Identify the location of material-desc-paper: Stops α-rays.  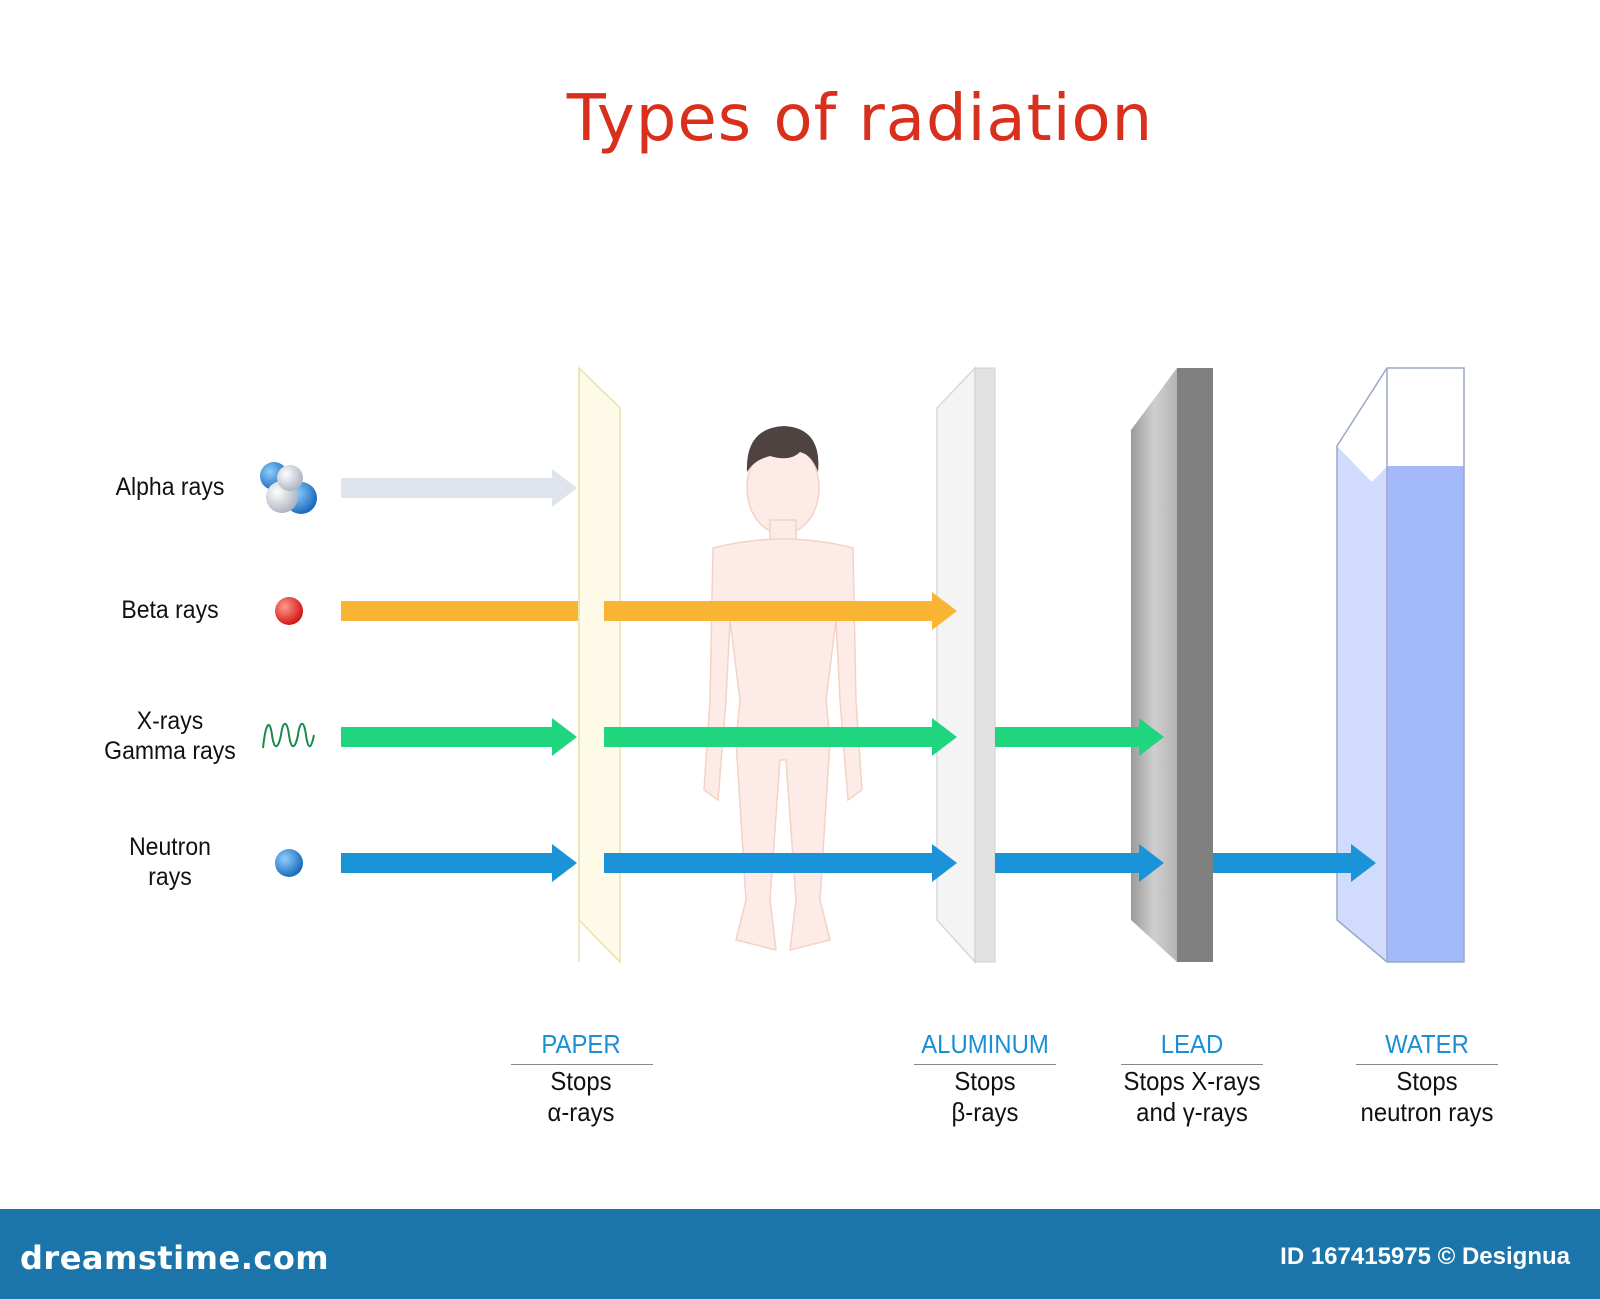
(581, 1096).